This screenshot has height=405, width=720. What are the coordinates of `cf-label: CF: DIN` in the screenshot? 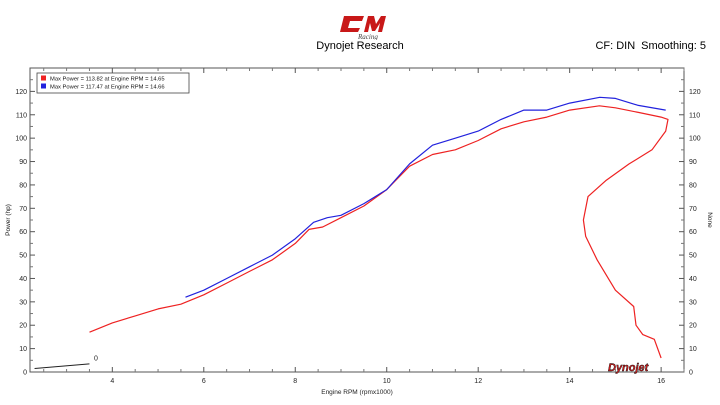 It's located at (615, 46).